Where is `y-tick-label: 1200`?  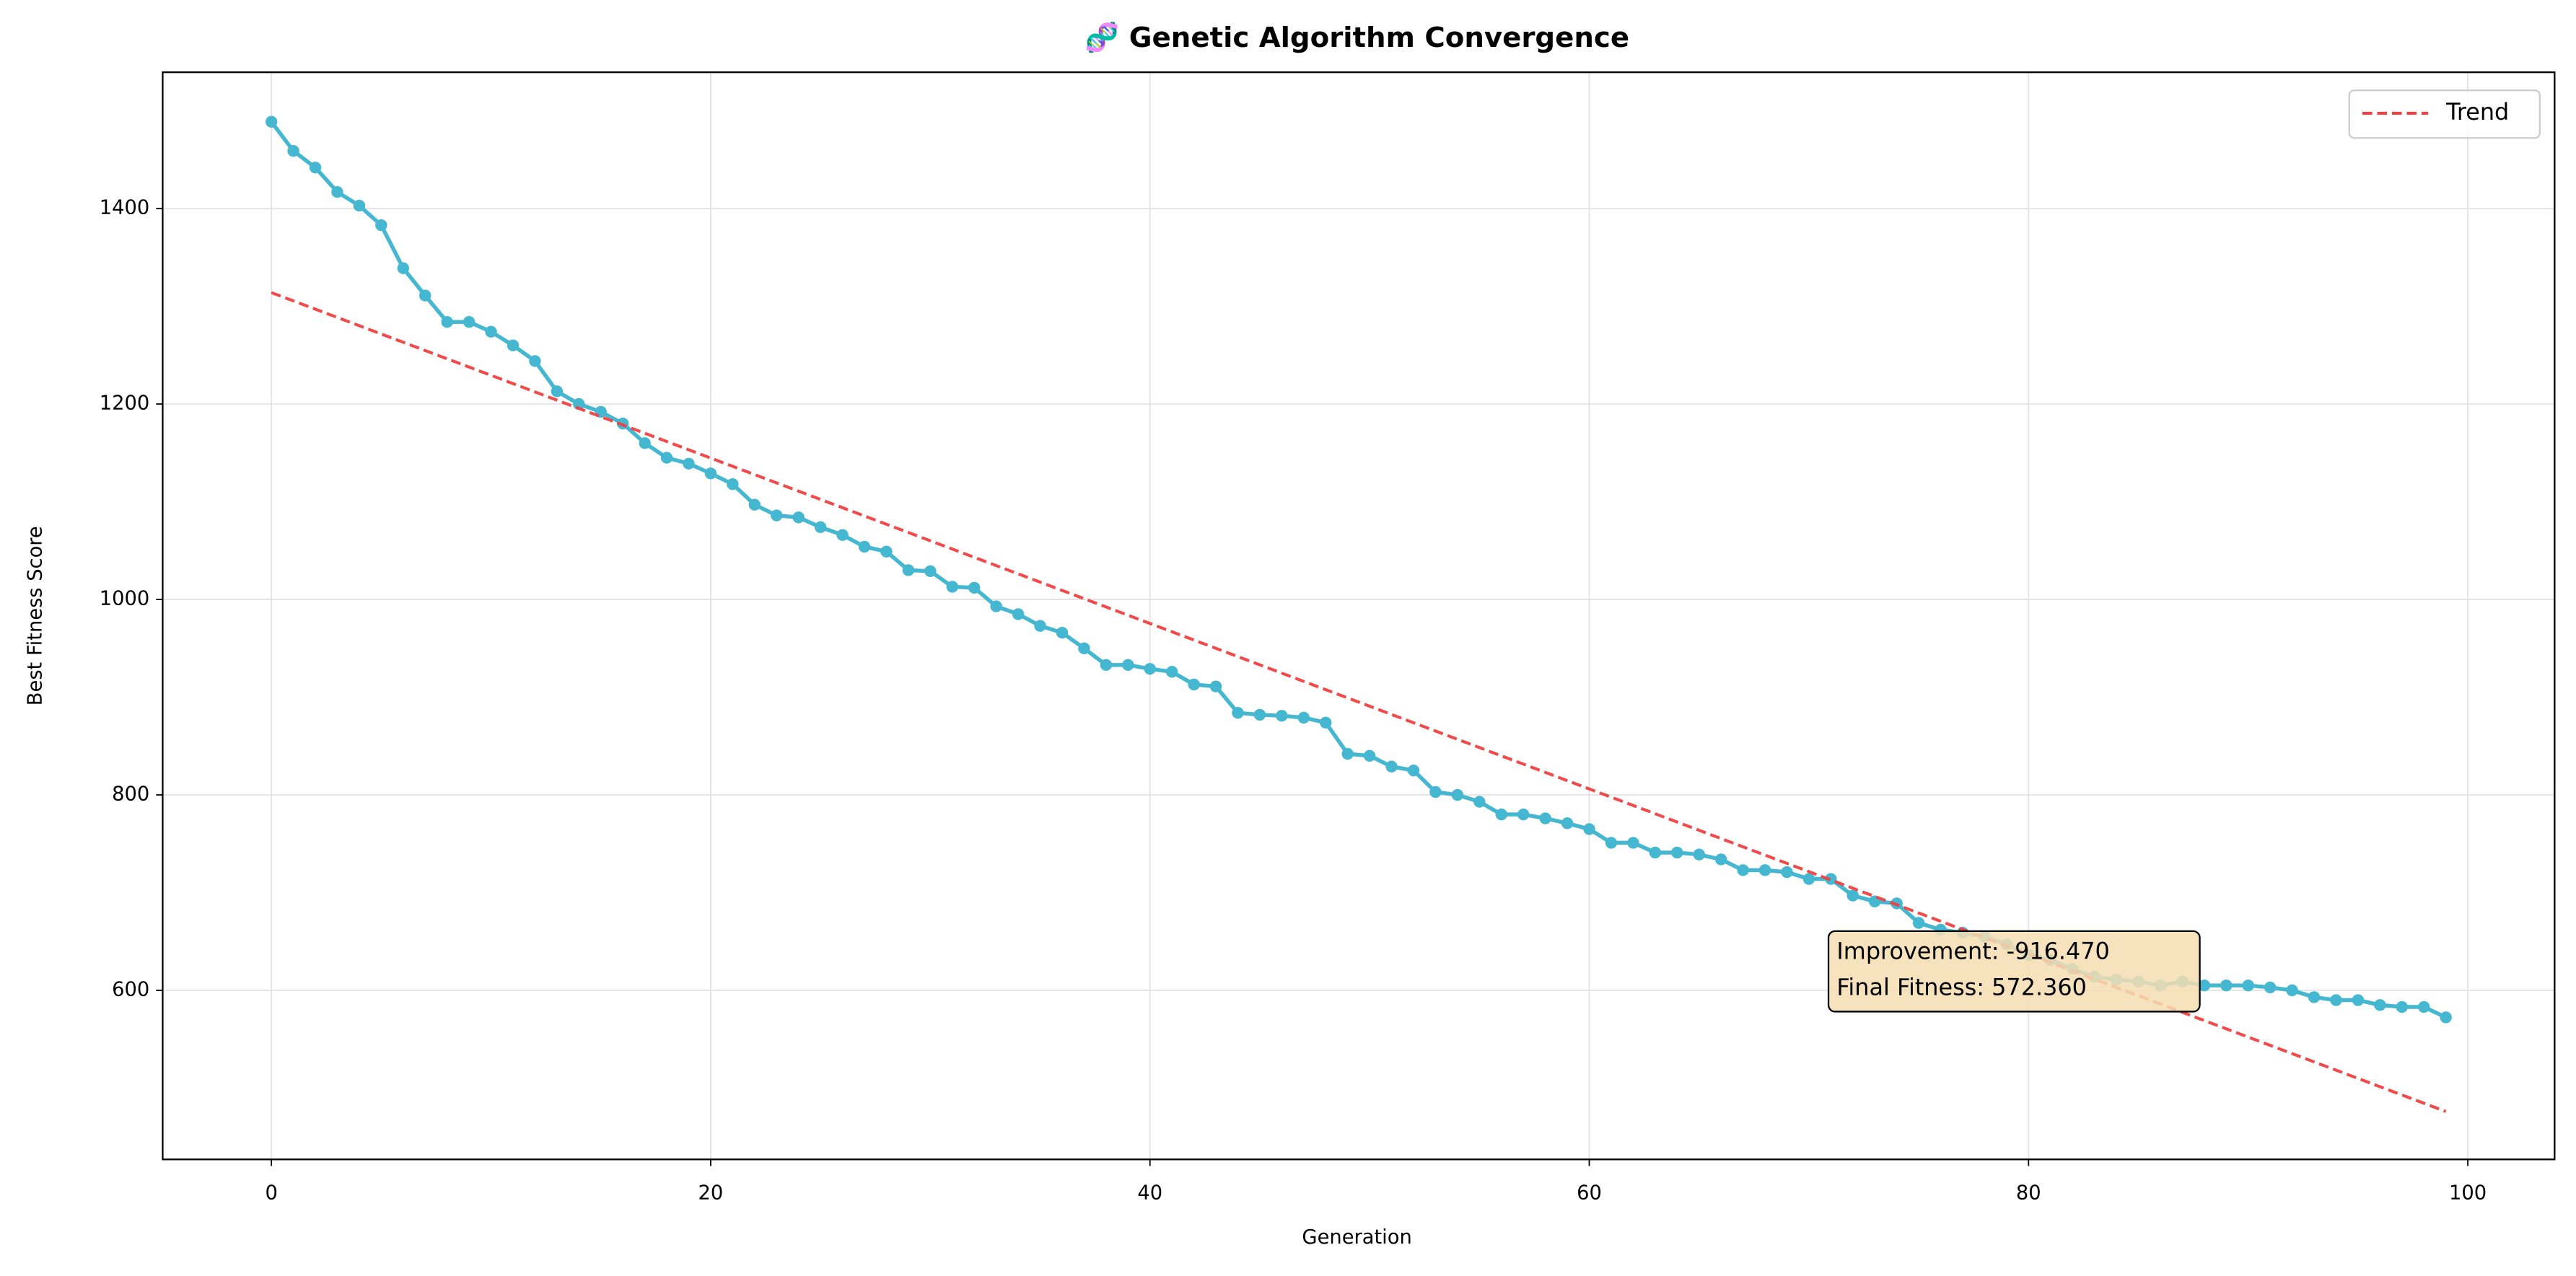 y-tick-label: 1200 is located at coordinates (125, 404).